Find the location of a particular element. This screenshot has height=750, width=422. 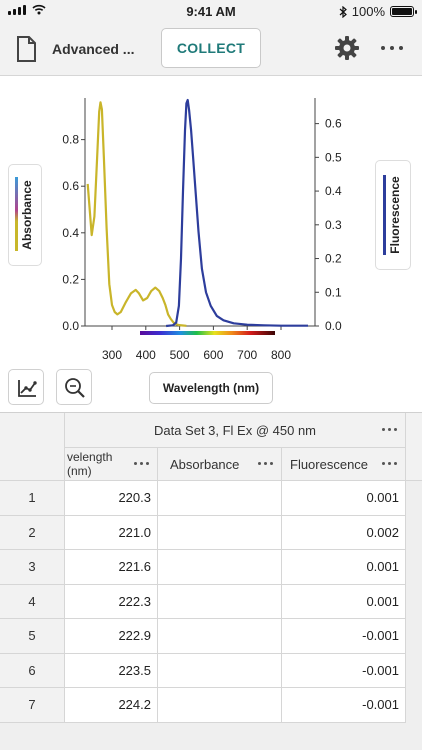

table-corner is located at coordinates (32, 447).